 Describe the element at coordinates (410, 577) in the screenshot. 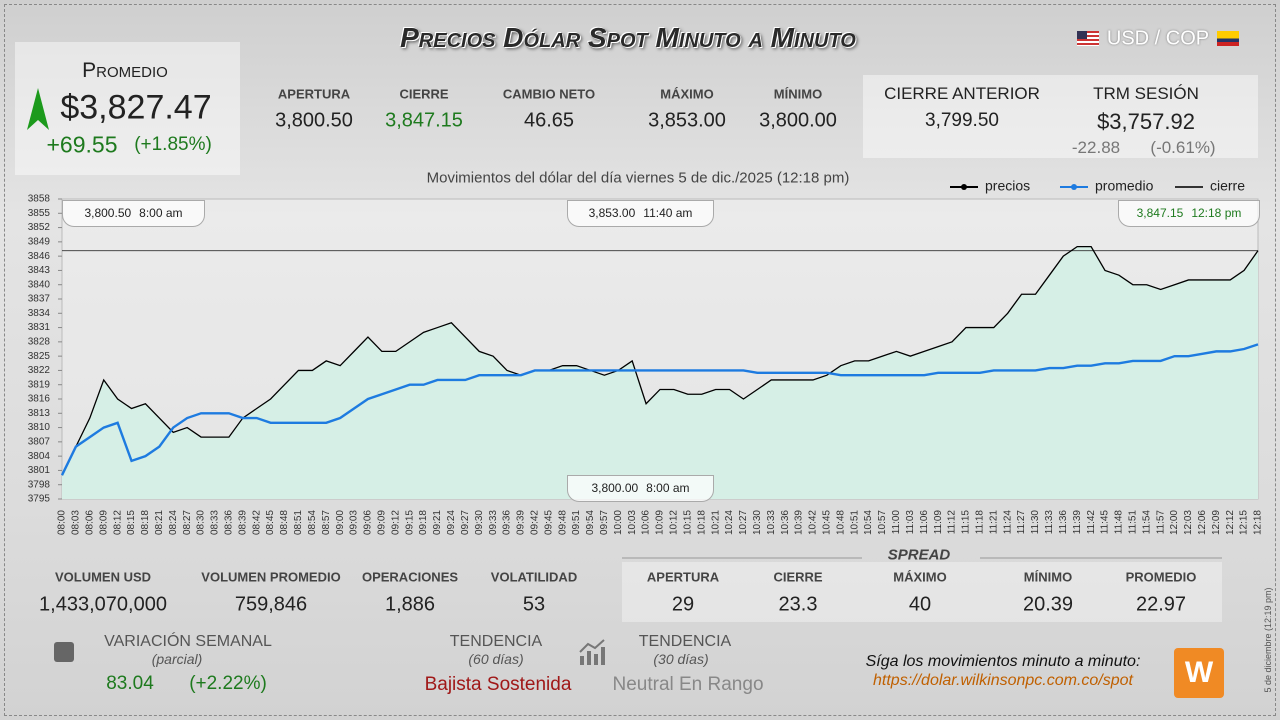

I see `volume-label: OPERACIONES` at that location.